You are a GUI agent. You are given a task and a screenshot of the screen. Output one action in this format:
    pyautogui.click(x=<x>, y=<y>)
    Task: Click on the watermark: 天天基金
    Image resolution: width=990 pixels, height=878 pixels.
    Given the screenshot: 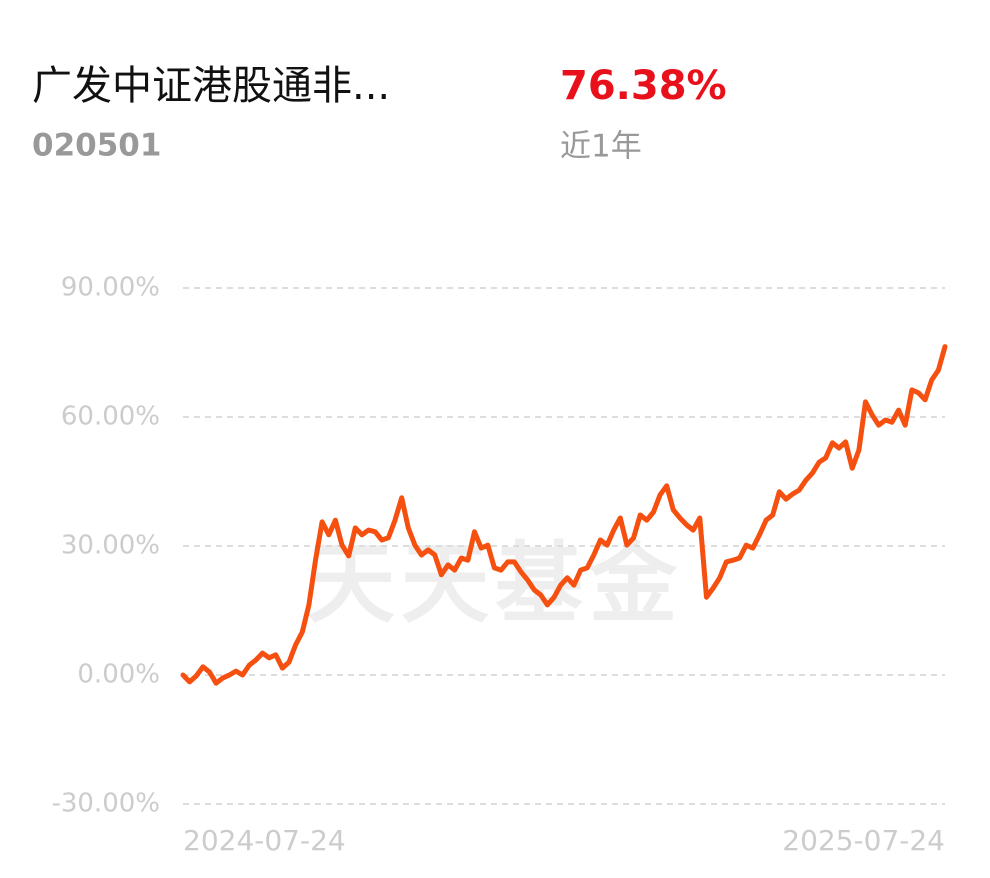 What is the action you would take?
    pyautogui.click(x=495, y=583)
    